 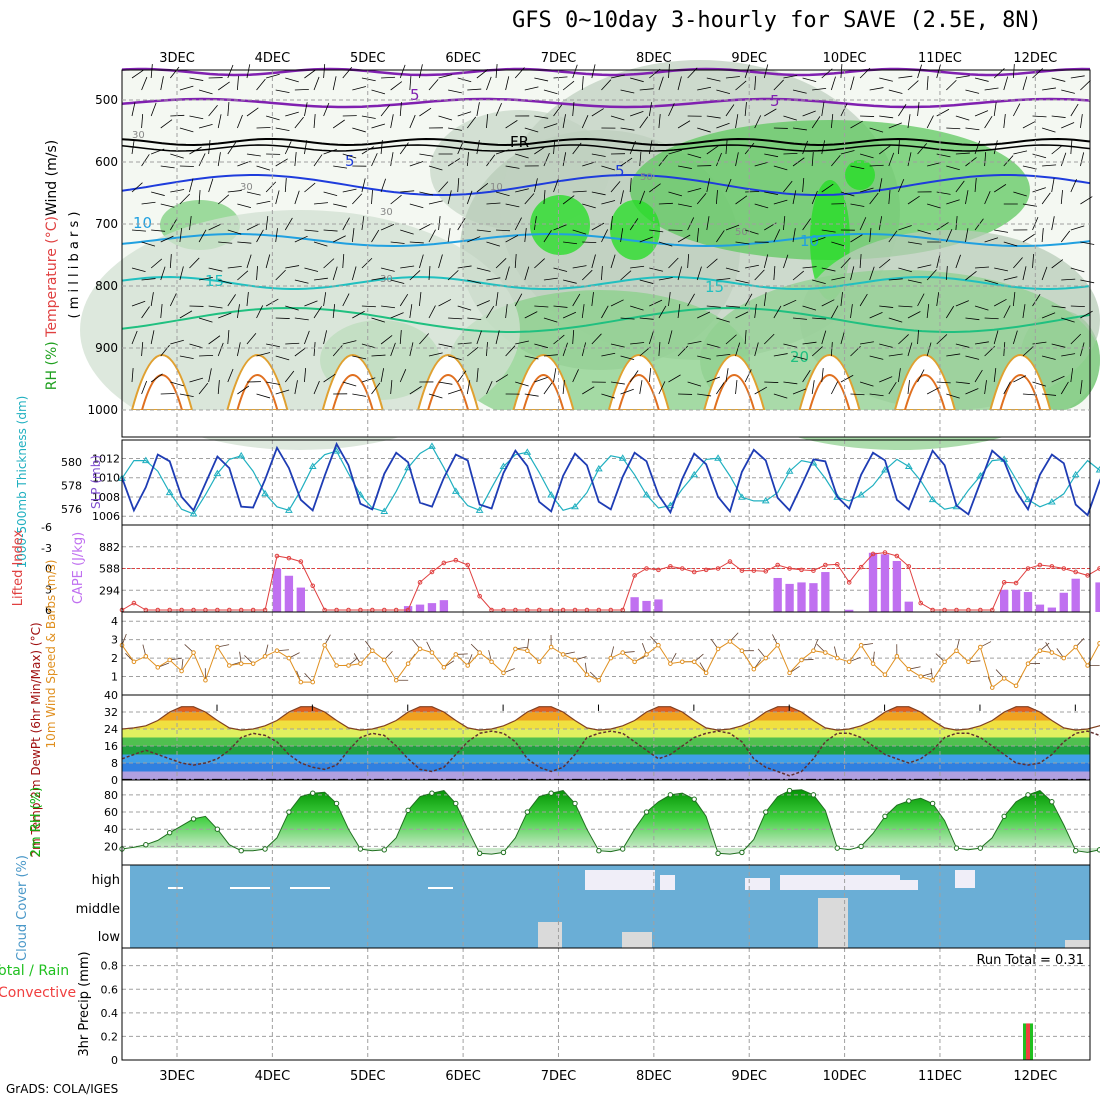 What do you see at coordinates (714, 287) in the screenshot?
I see `contour-label: 15` at bounding box center [714, 287].